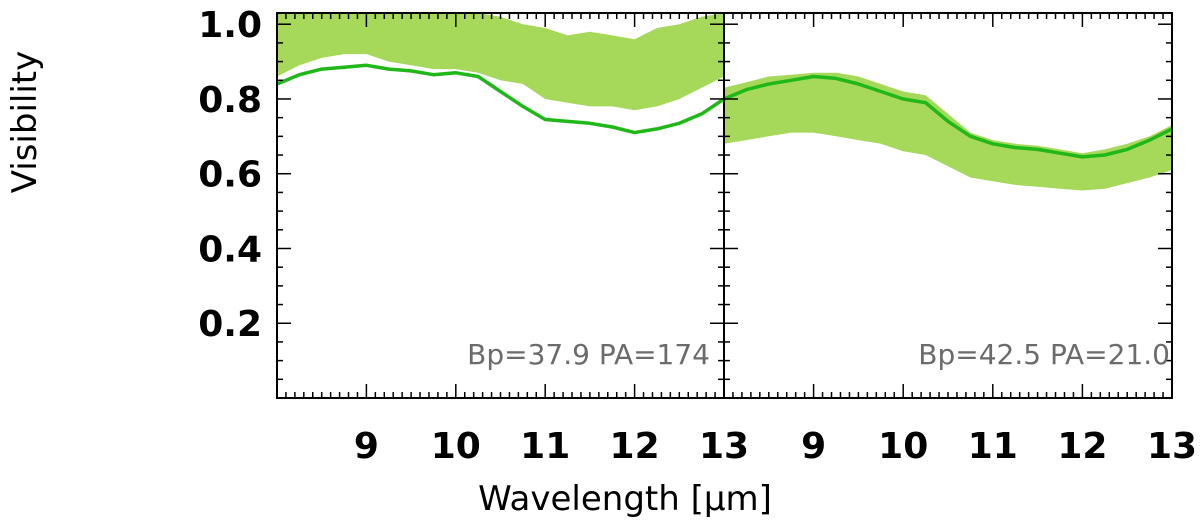  I want to click on x-tick-label-right-9: 9, so click(813, 446).